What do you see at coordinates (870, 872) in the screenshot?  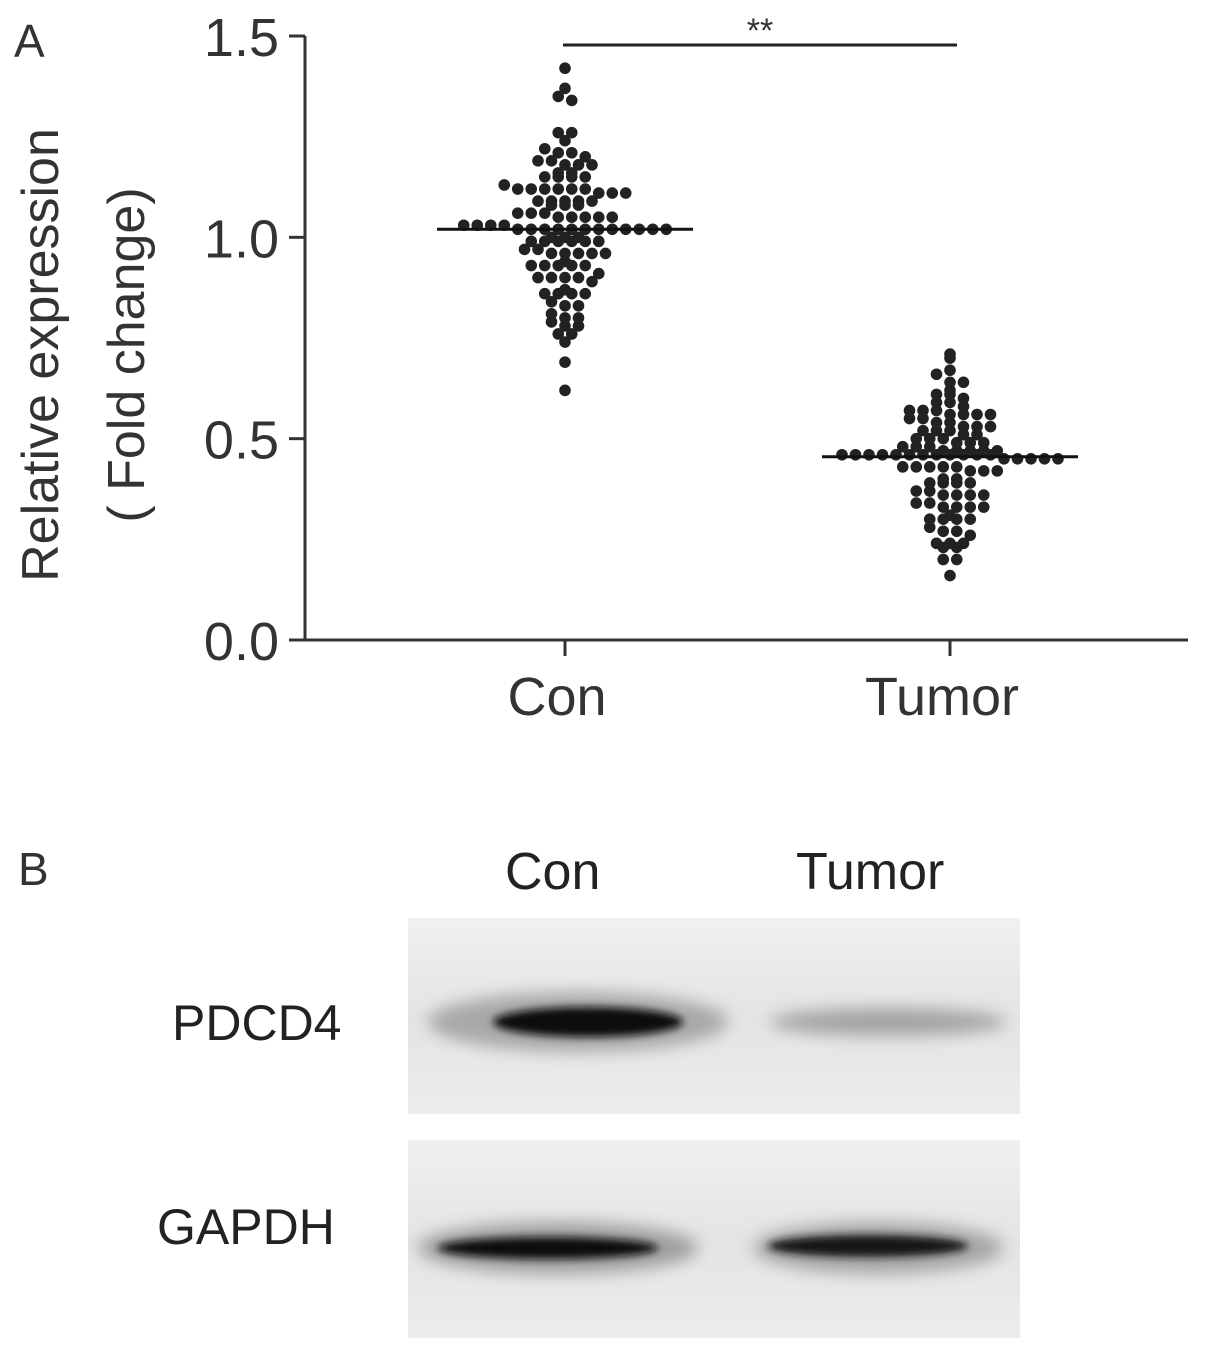 I see `lane-label-tumor: Tumor` at bounding box center [870, 872].